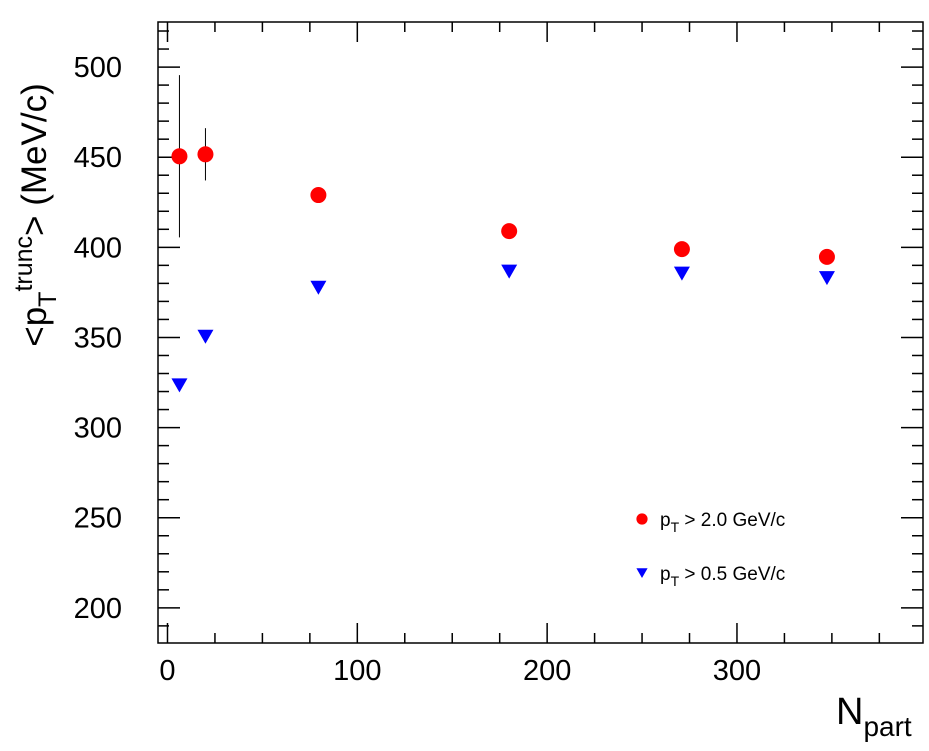 Image resolution: width=929 pixels, height=751 pixels. Describe the element at coordinates (98, 429) in the screenshot. I see `y-tick-label: 300` at that location.